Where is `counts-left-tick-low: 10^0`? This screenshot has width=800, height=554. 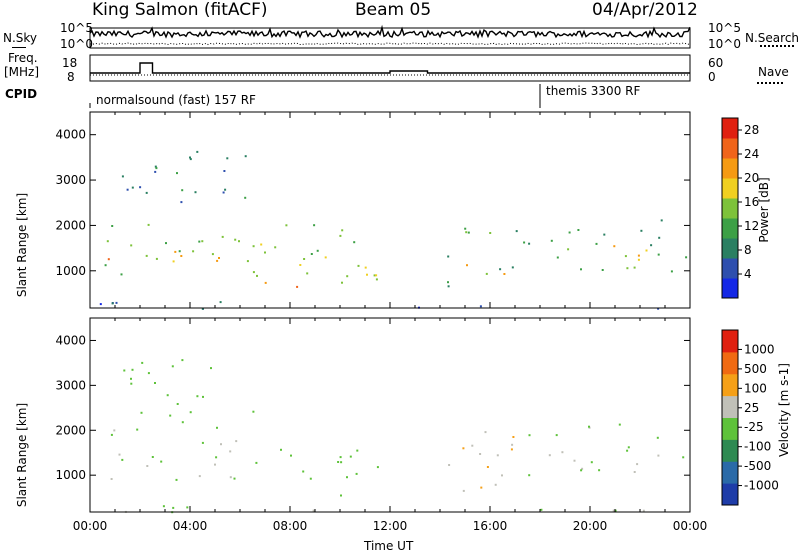
counts-left-tick-low: 10^0 is located at coordinates (76, 44).